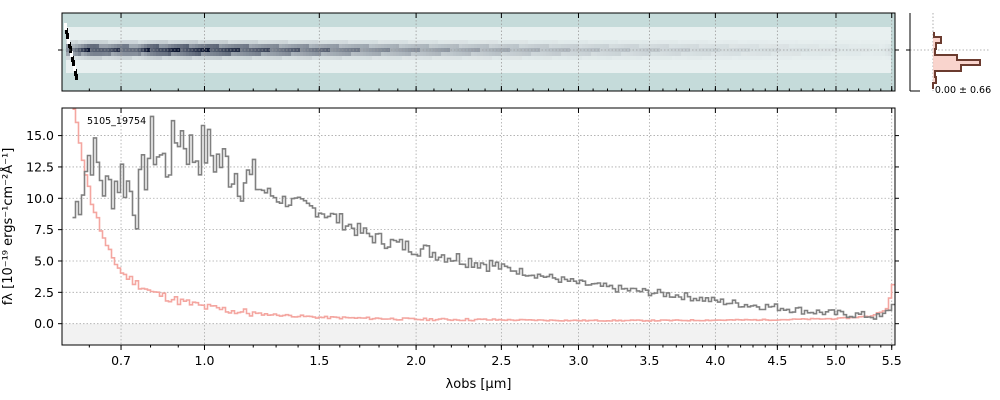  I want to click on y-tick-label: 2.5, so click(44, 292).